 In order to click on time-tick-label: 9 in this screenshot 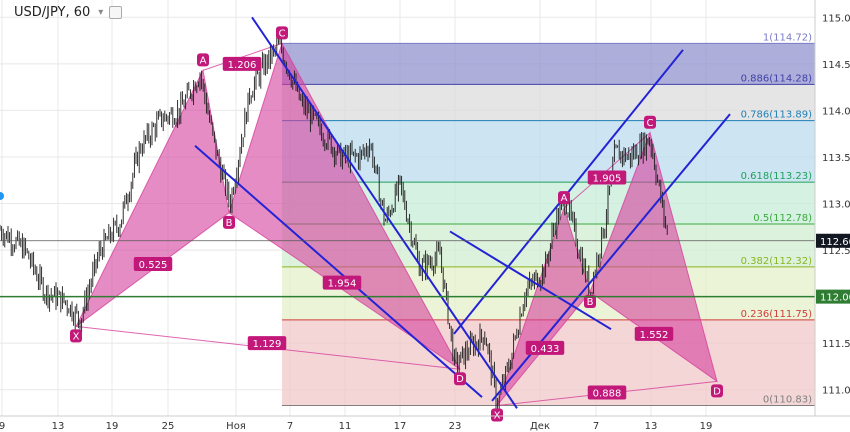, I will do `click(2, 426)`.